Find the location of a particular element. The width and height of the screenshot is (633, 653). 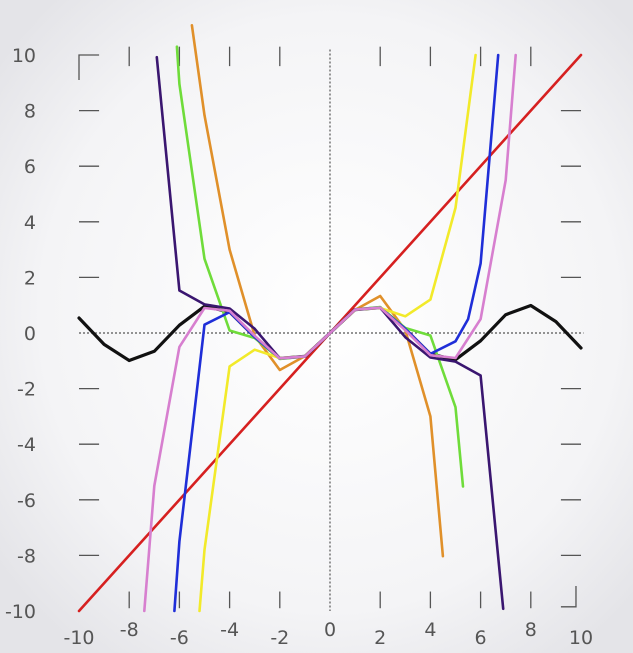

x-tick-label: -6 is located at coordinates (179, 638).